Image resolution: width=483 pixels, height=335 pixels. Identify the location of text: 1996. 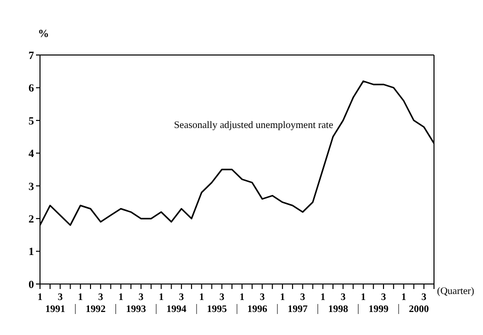
(257, 309).